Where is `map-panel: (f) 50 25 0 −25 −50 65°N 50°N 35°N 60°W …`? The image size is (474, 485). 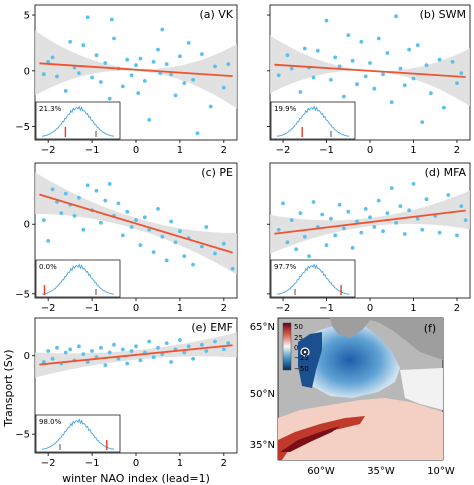
map-panel: (f) 50 25 0 −25 −50 65°N 50°N 35°N 60°W … is located at coordinates (352, 397).